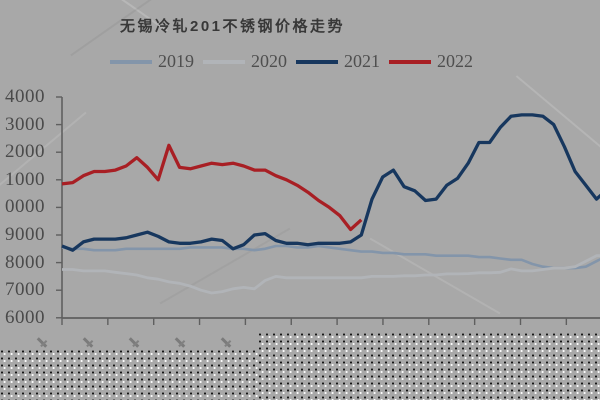 The image size is (600, 400). What do you see at coordinates (429, 366) in the screenshot?
I see `dither-pattern-right` at bounding box center [429, 366].